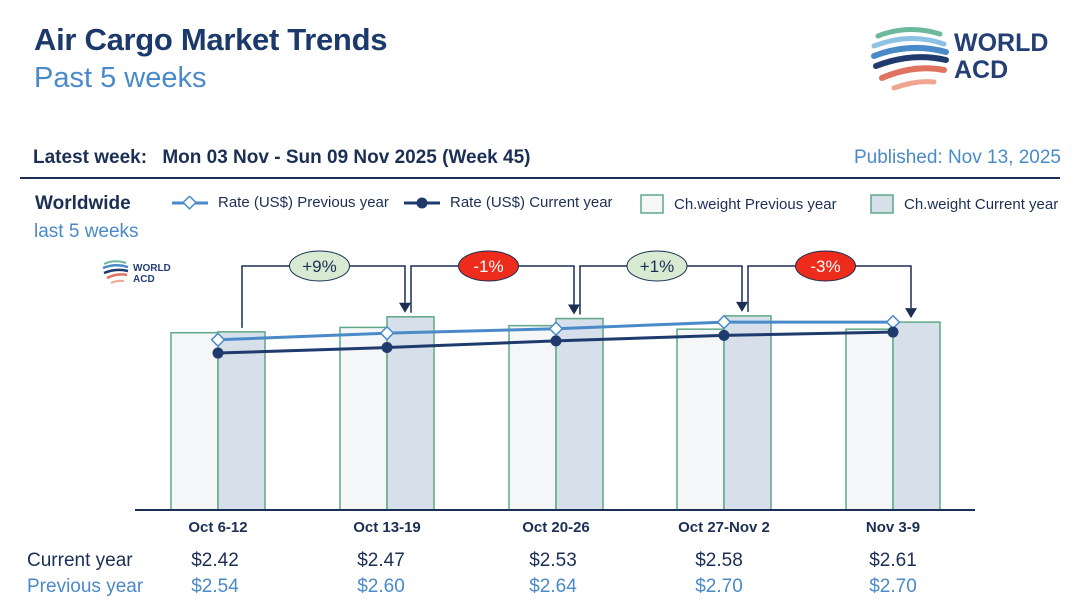 The image size is (1075, 614). I want to click on current-rate-cell: $2.58, so click(719, 560).